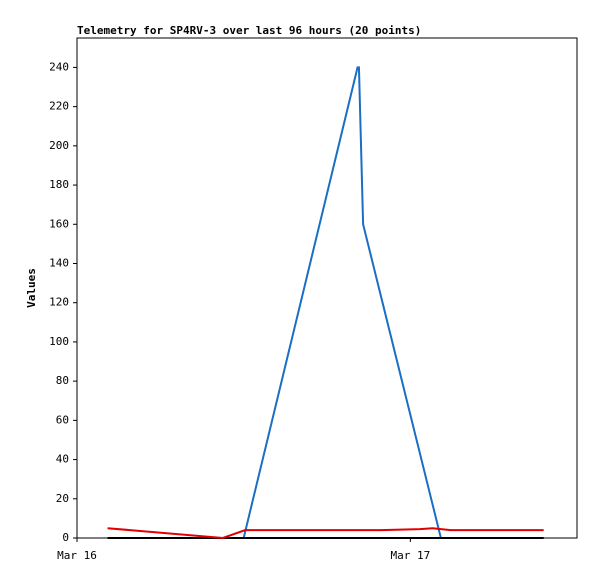  What do you see at coordinates (59, 341) in the screenshot?
I see `y-tick-label: 100` at bounding box center [59, 341].